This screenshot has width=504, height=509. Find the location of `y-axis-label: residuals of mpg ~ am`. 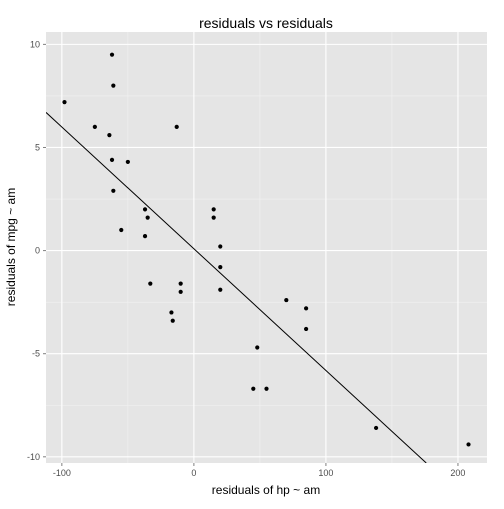

y-axis-label: residuals of mpg ~ am is located at coordinates (11, 247).